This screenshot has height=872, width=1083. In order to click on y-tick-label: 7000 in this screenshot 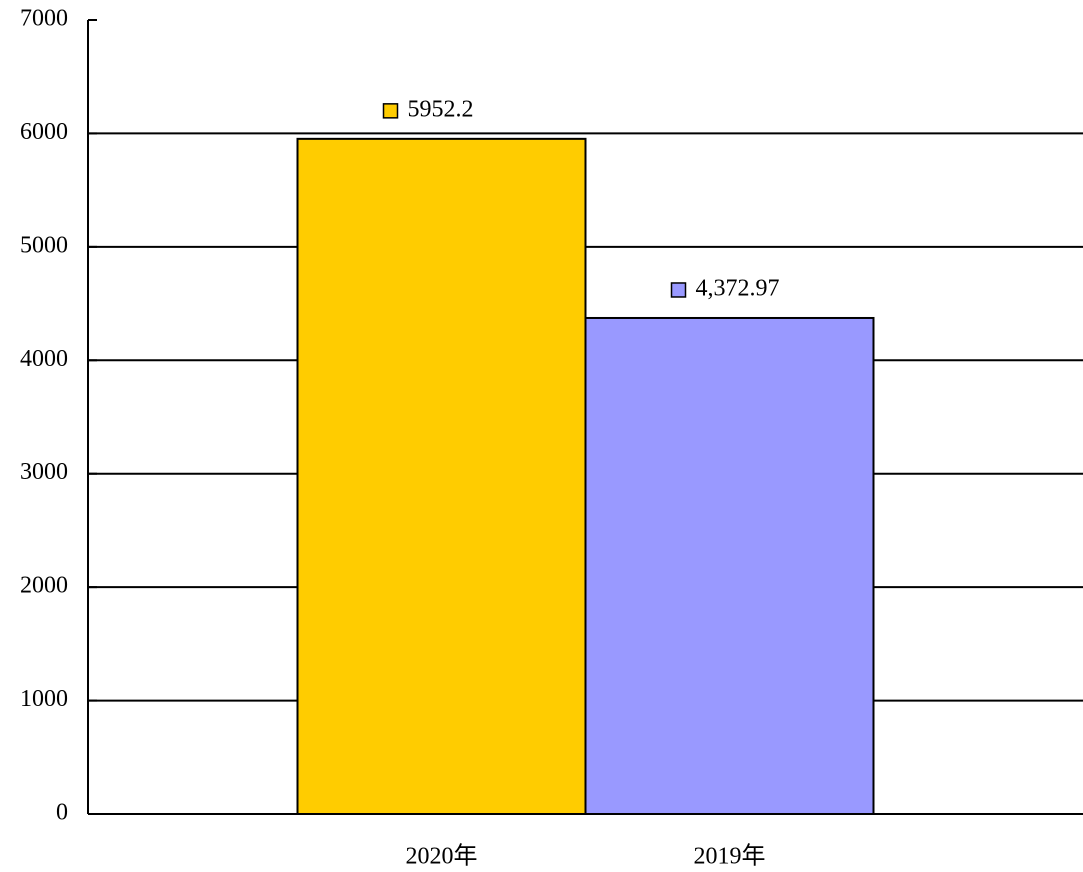, I will do `click(44, 19)`.